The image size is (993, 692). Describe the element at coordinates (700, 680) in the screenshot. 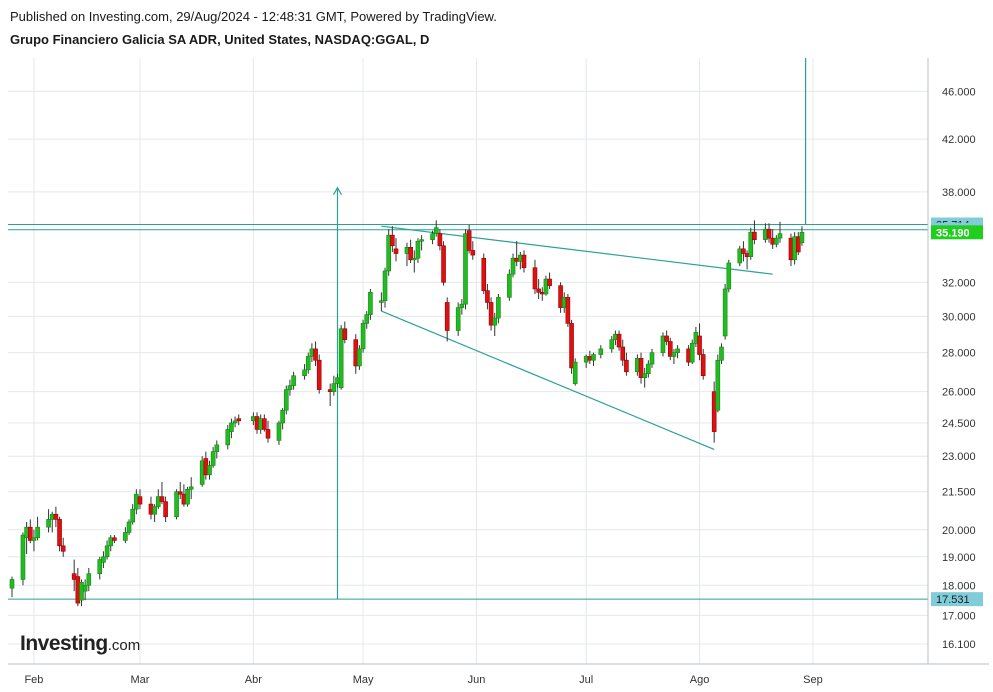

I see `x-tick-label: Ago` at that location.